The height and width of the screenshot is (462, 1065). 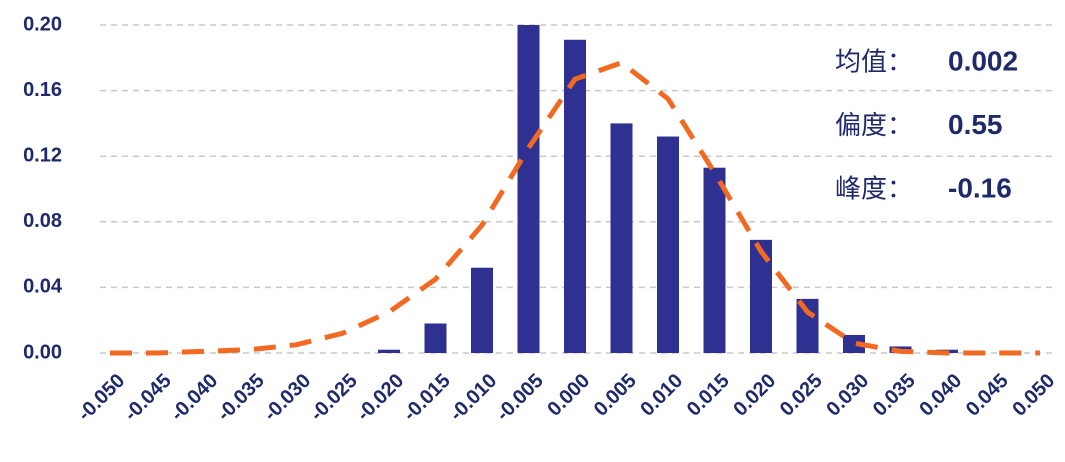 I want to click on y-tick-label: 0.00, so click(x=42, y=352).